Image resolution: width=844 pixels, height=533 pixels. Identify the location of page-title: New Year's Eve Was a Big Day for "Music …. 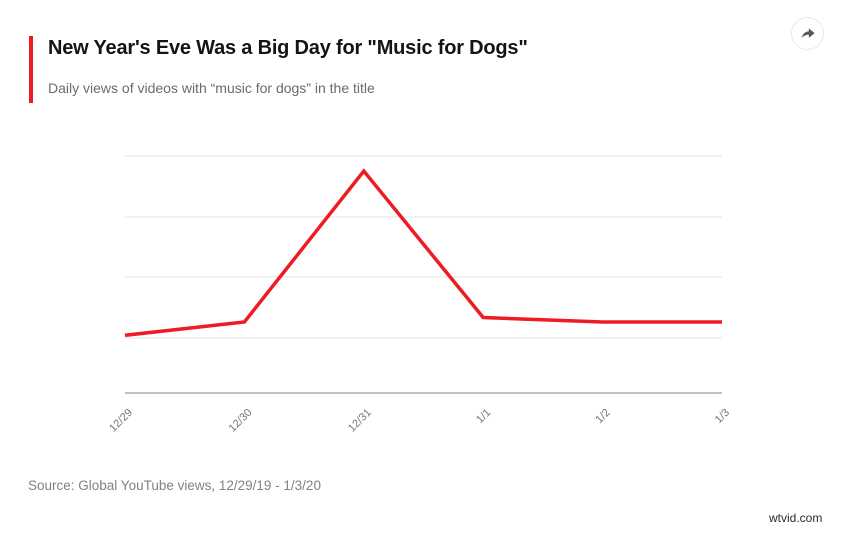
(288, 48).